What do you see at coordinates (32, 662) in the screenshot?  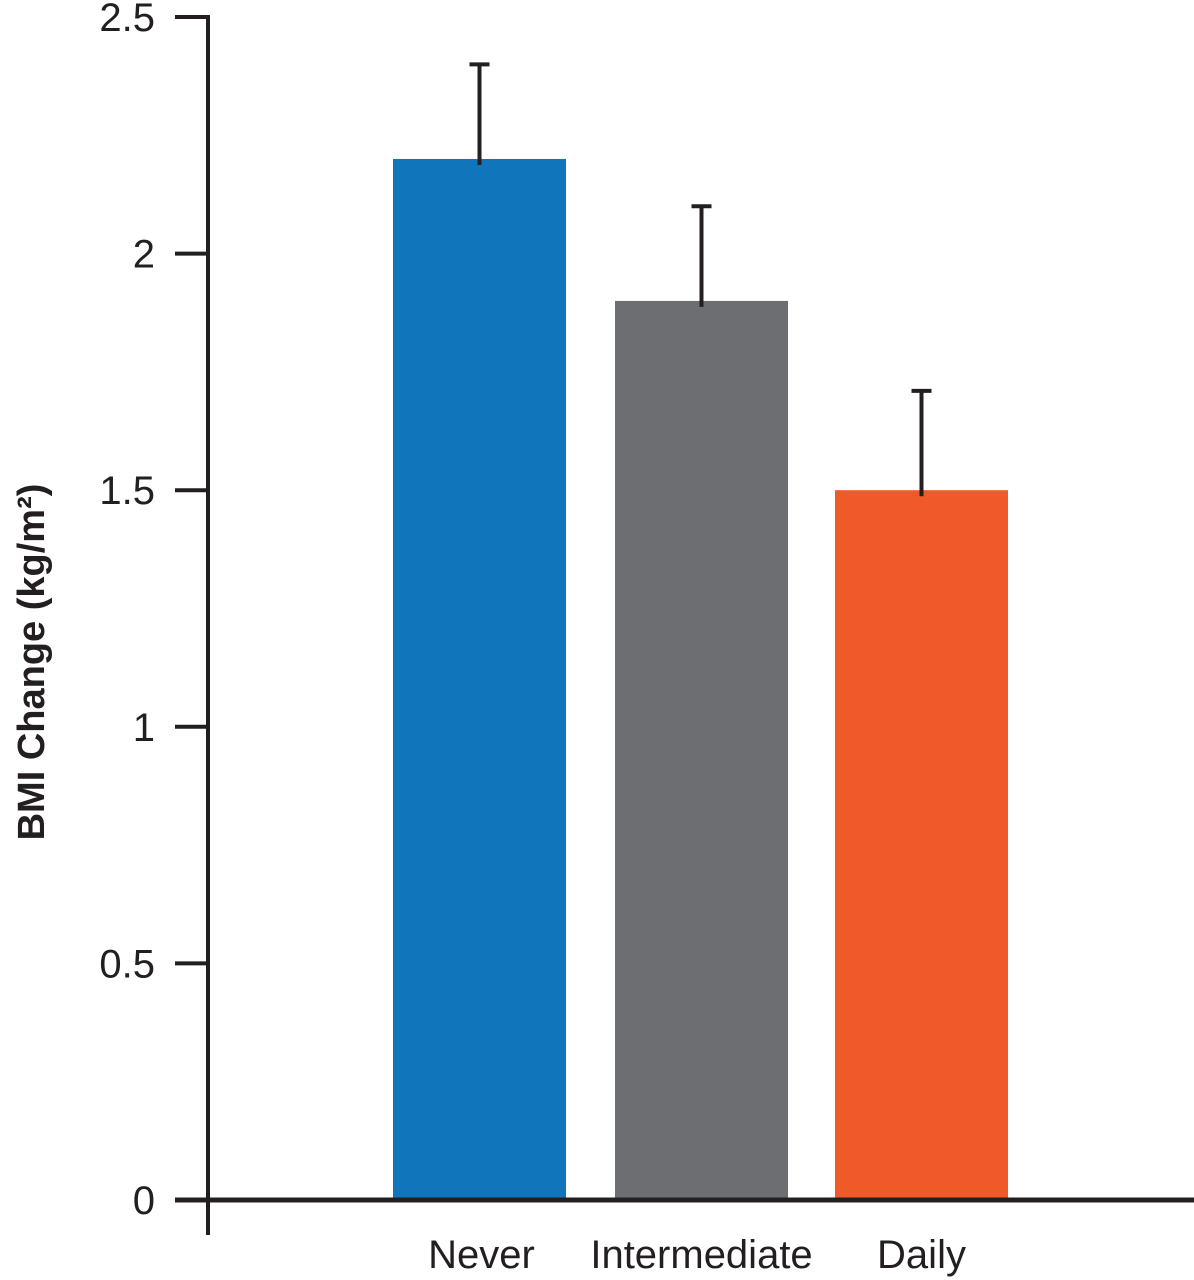 I see `y-axis-label: BMI Change (kg/m²)` at bounding box center [32, 662].